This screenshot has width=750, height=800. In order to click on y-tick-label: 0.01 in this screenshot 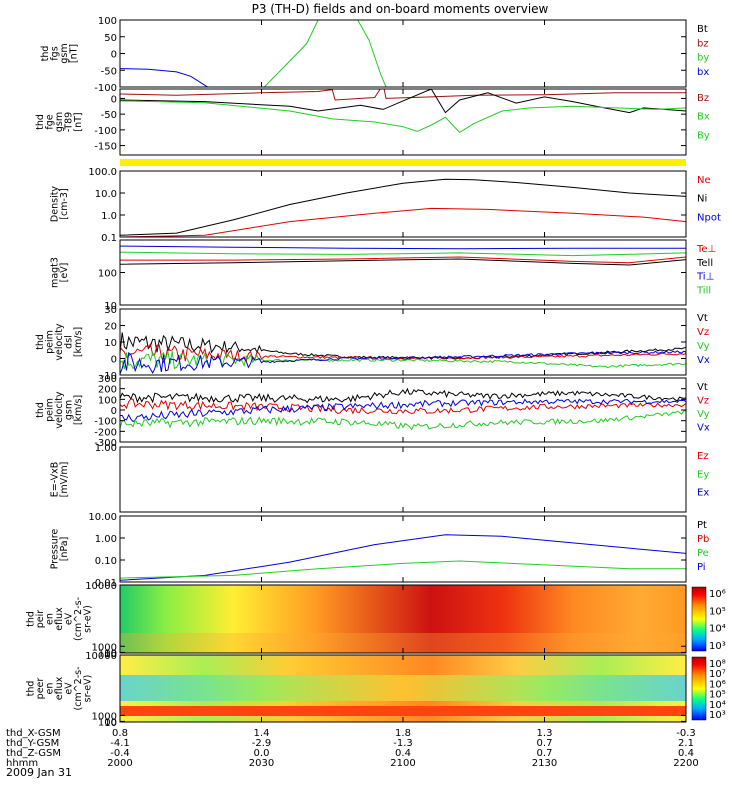, I will do `click(106, 583)`.